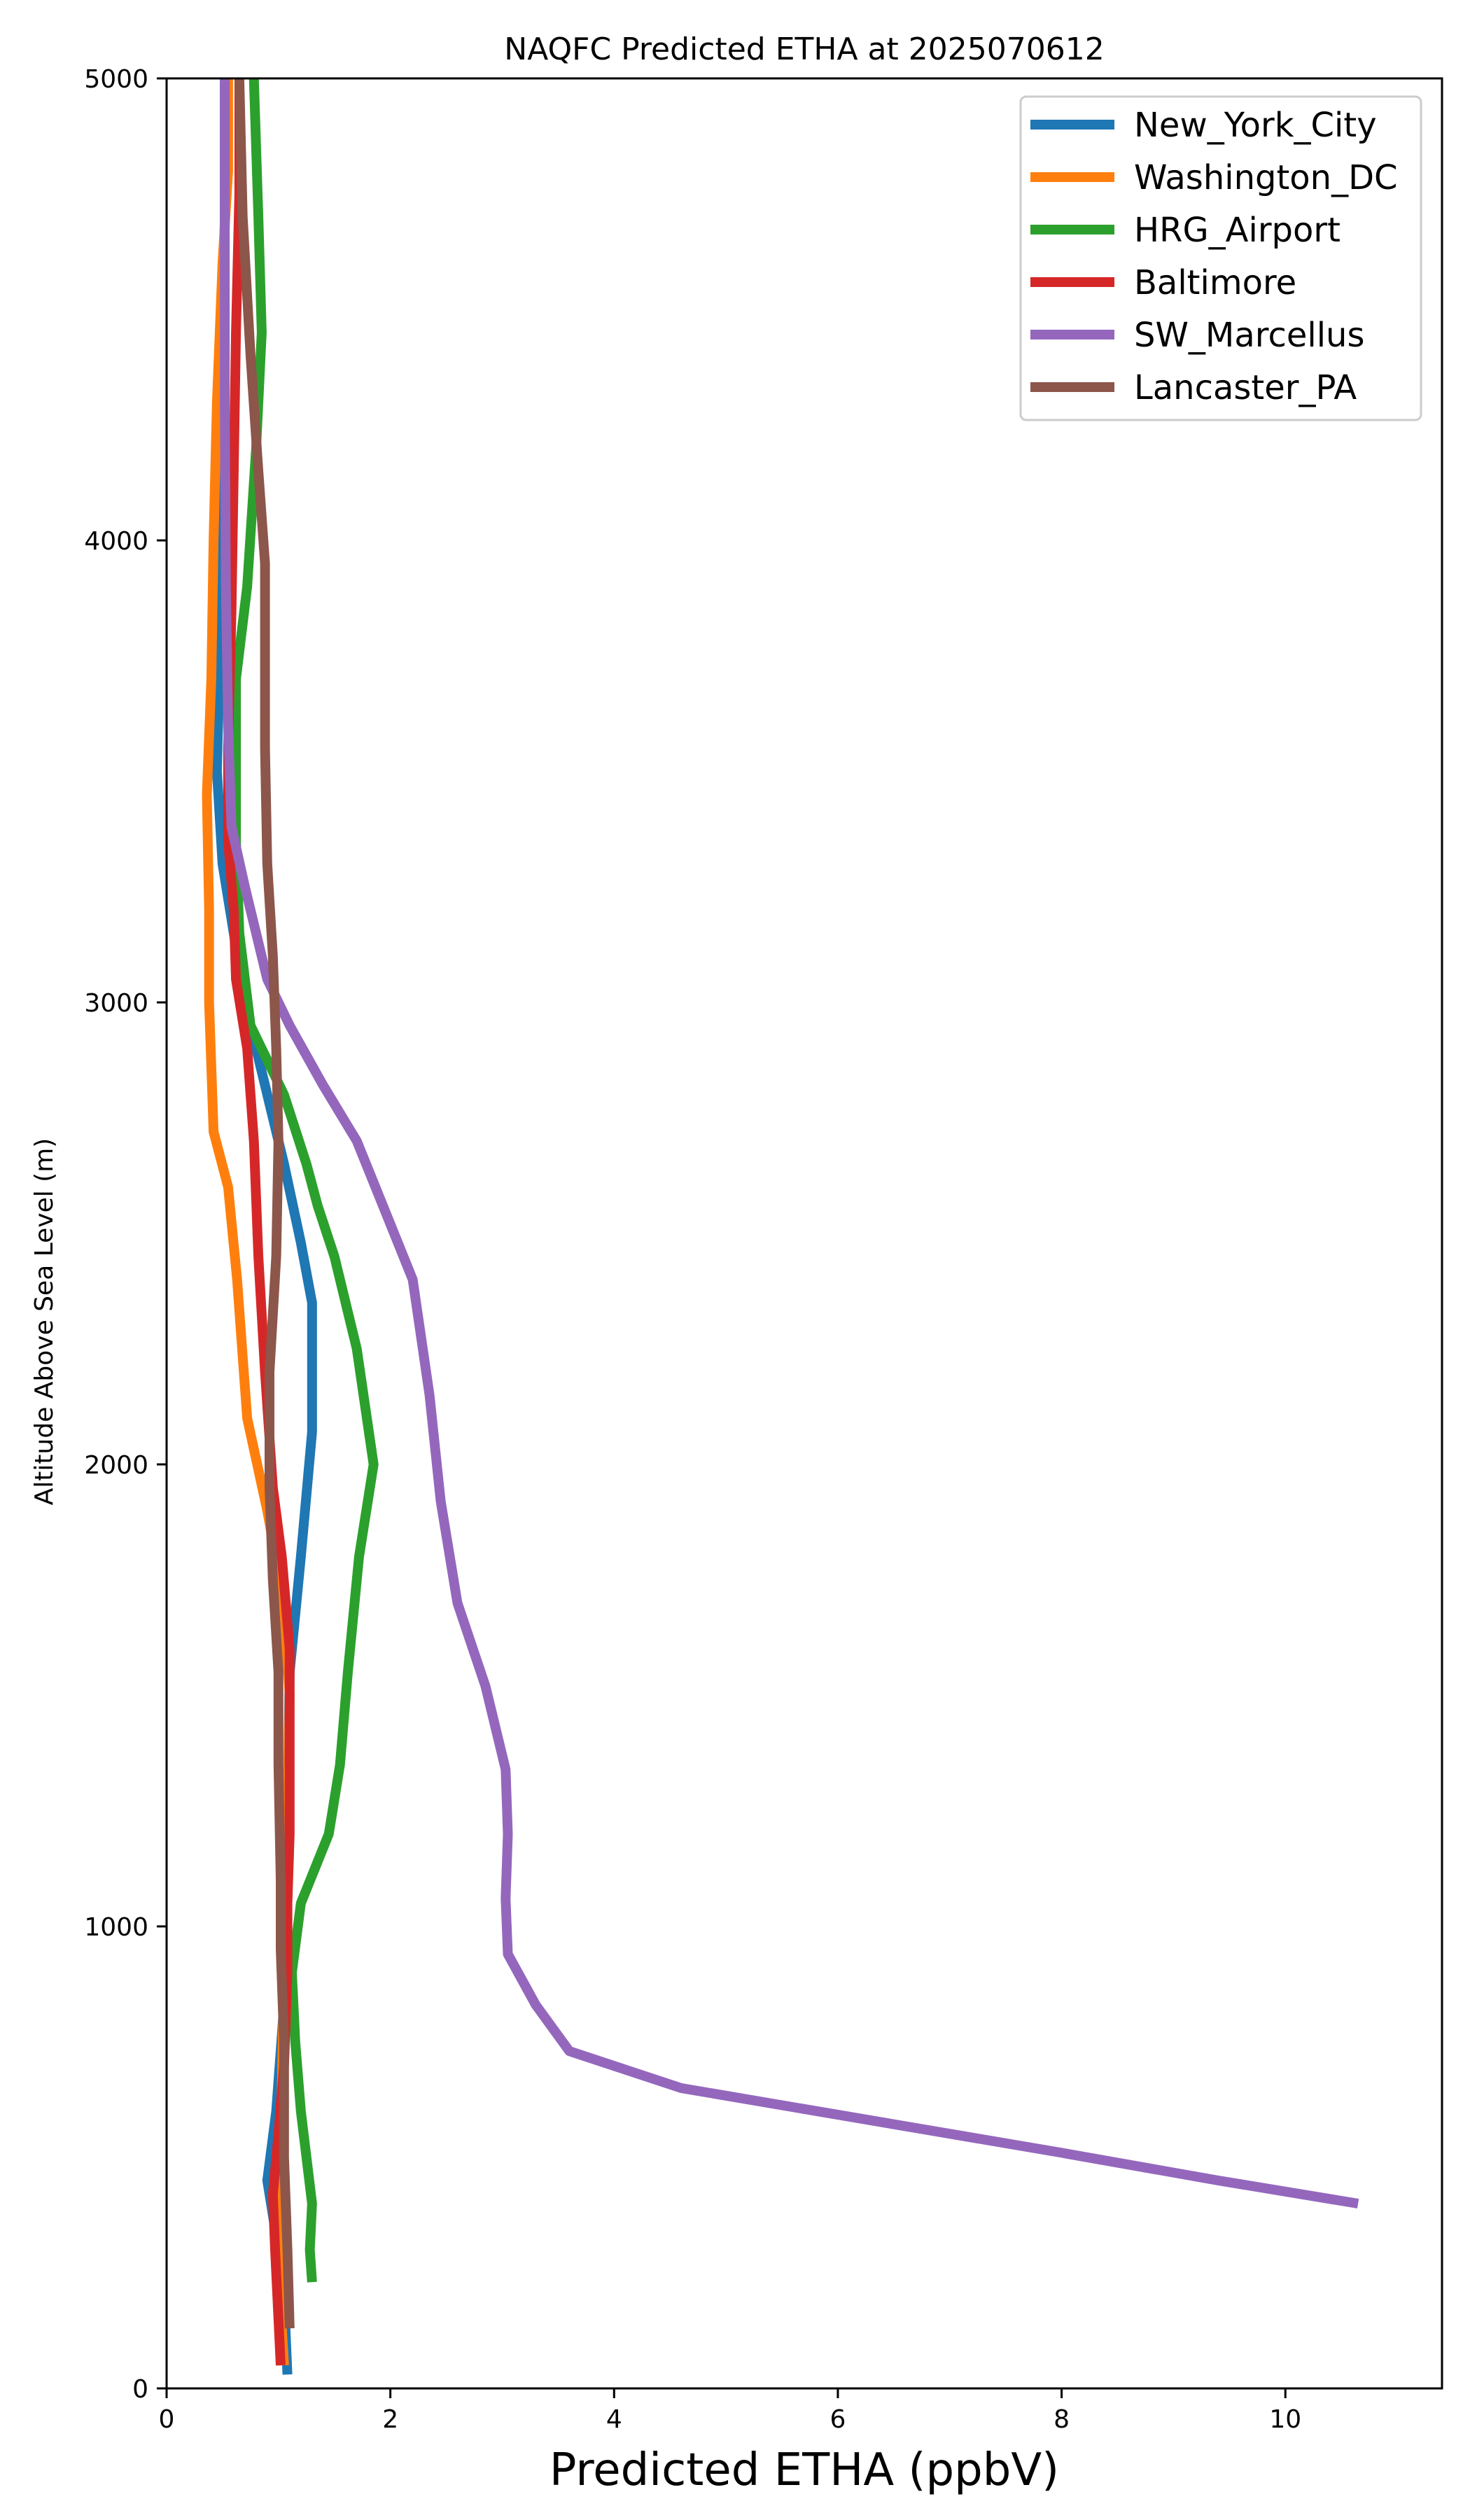 The width and height of the screenshot is (1470, 2520). Describe the element at coordinates (44, 1322) in the screenshot. I see `y-axis-label: Altitude Above Sea Level (m)` at that location.